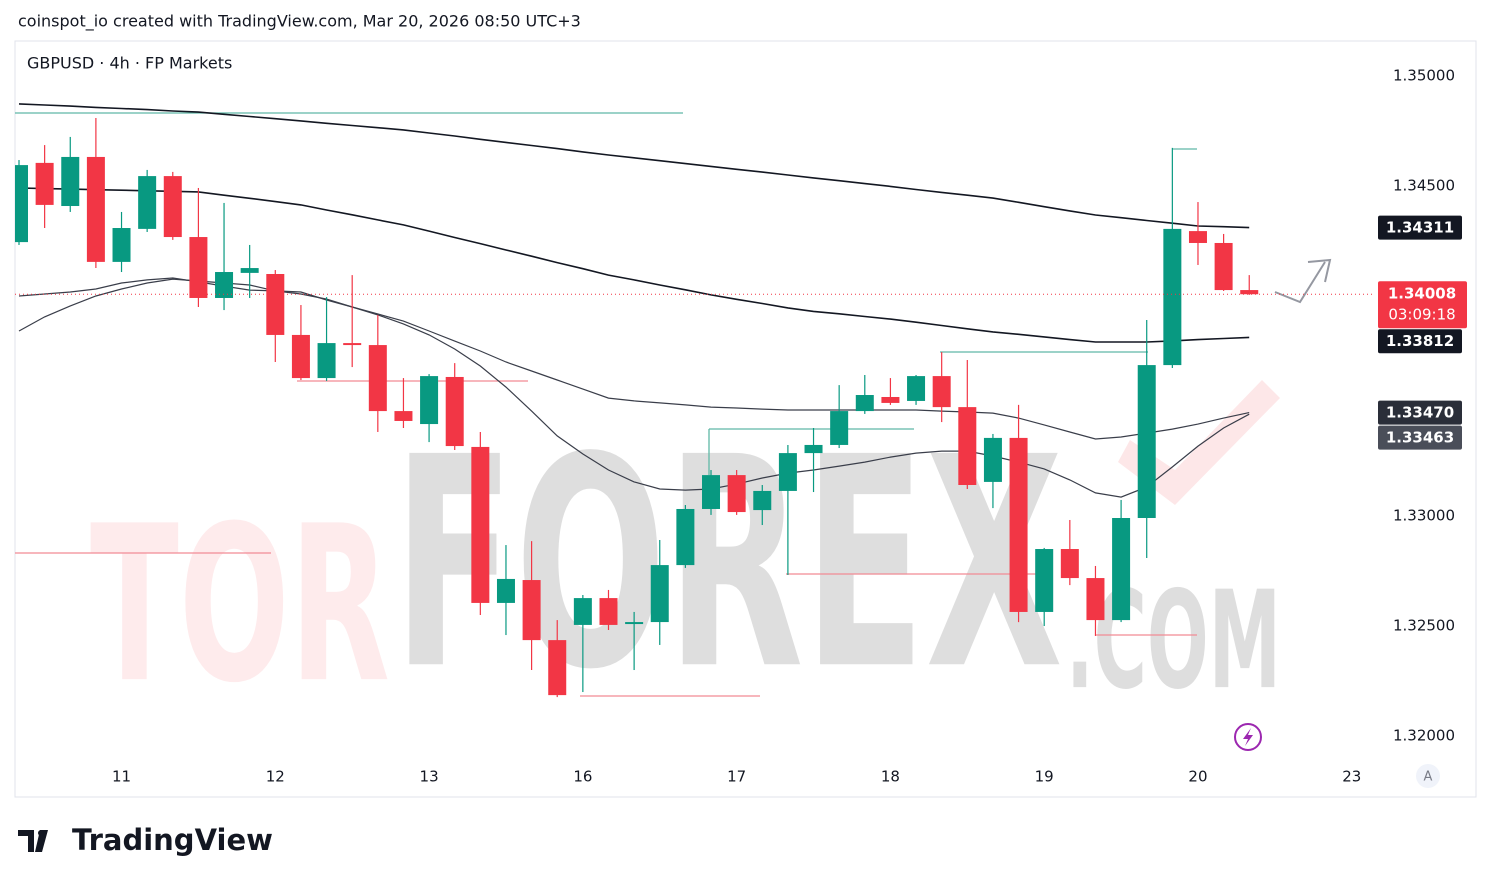  I want to click on x-tick-label: 16, so click(582, 777).